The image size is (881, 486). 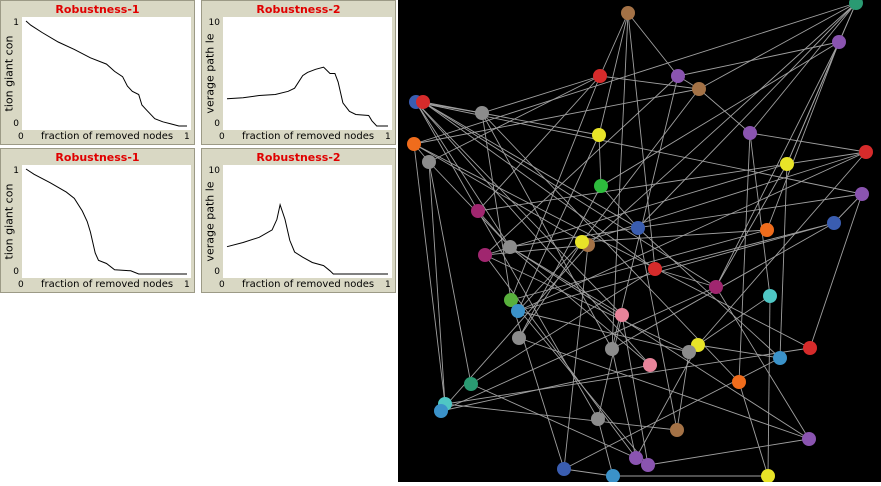 I want to click on plot-ymax: 10, so click(x=214, y=171).